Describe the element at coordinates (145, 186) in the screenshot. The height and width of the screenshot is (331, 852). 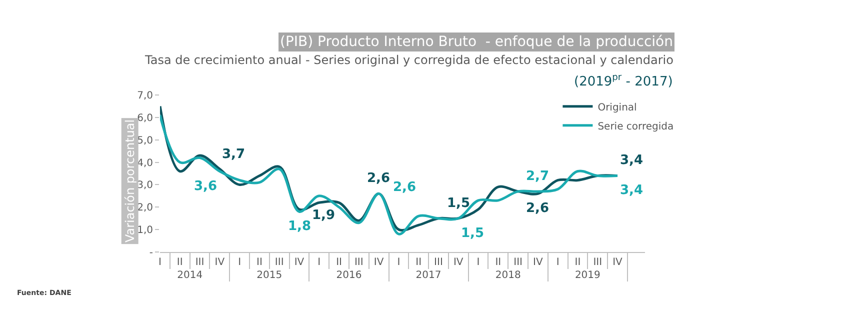
I see `y-tick-label: 3,0` at that location.